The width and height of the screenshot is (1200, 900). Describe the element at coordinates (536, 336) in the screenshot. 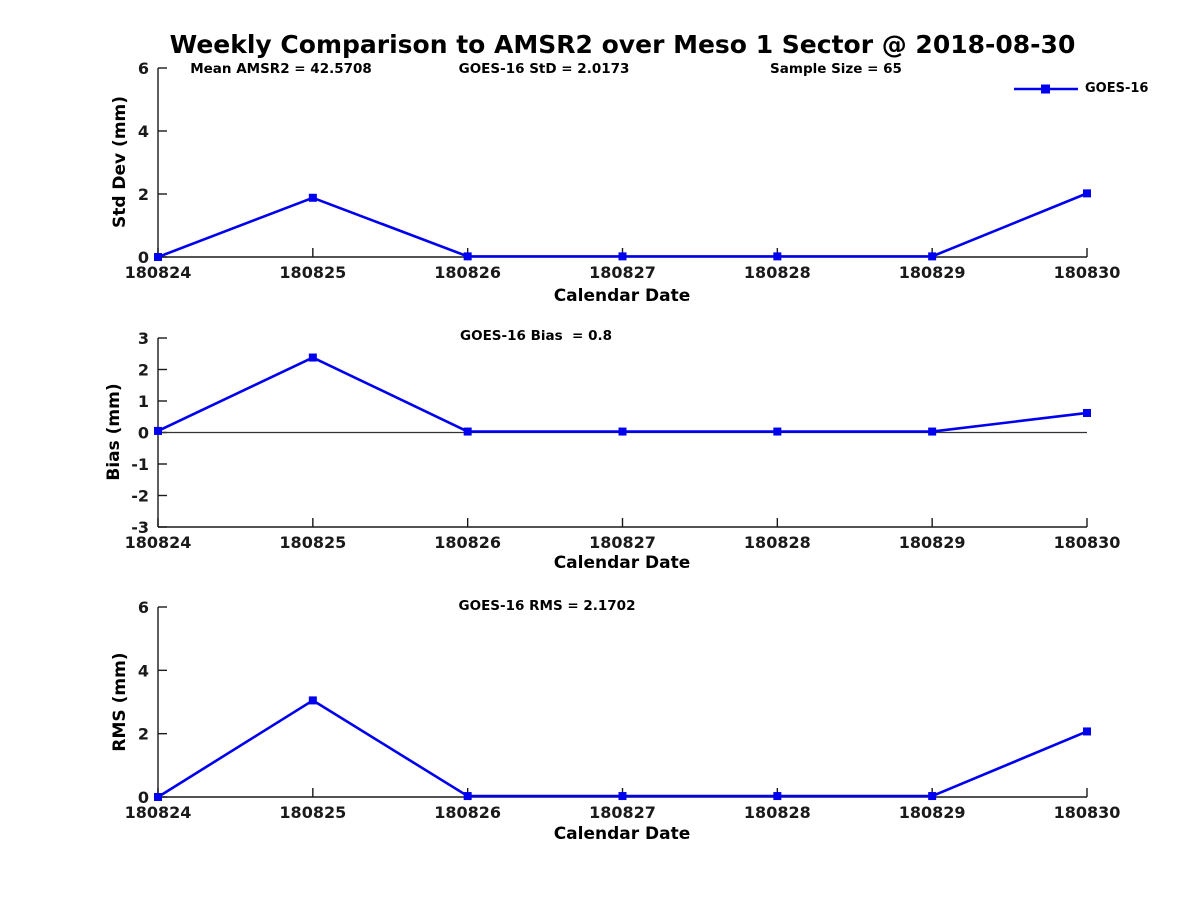

I see `annotation-goes16-bias: GOES-16 Bias = 0.8` at that location.